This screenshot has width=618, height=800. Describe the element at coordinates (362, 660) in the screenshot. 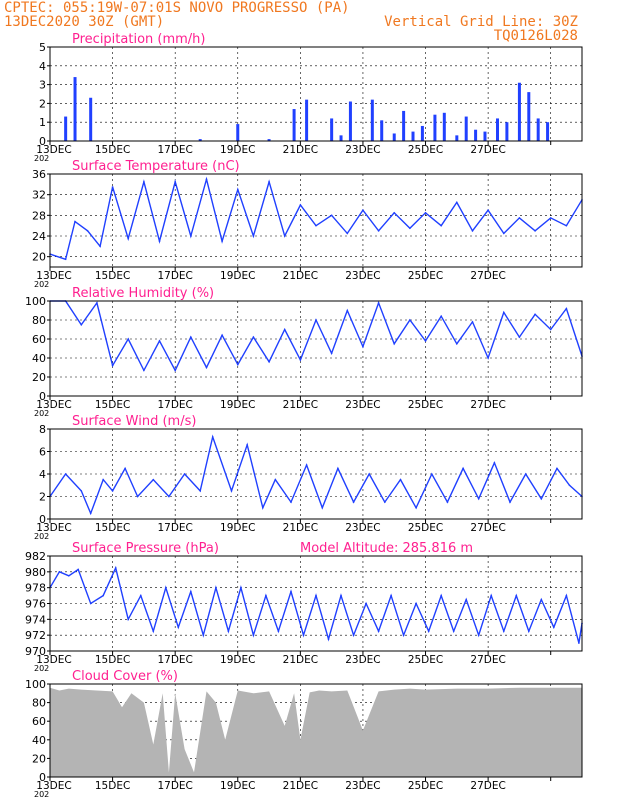

I see `pressure-xtick-label: 23DEC` at that location.